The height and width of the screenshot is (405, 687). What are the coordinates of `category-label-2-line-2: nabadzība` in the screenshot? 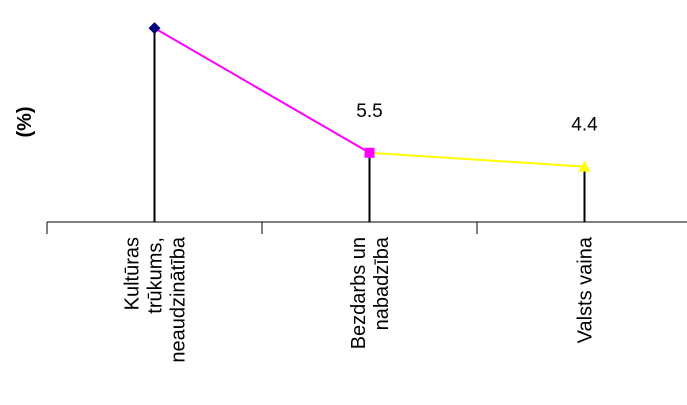 It's located at (382, 283).